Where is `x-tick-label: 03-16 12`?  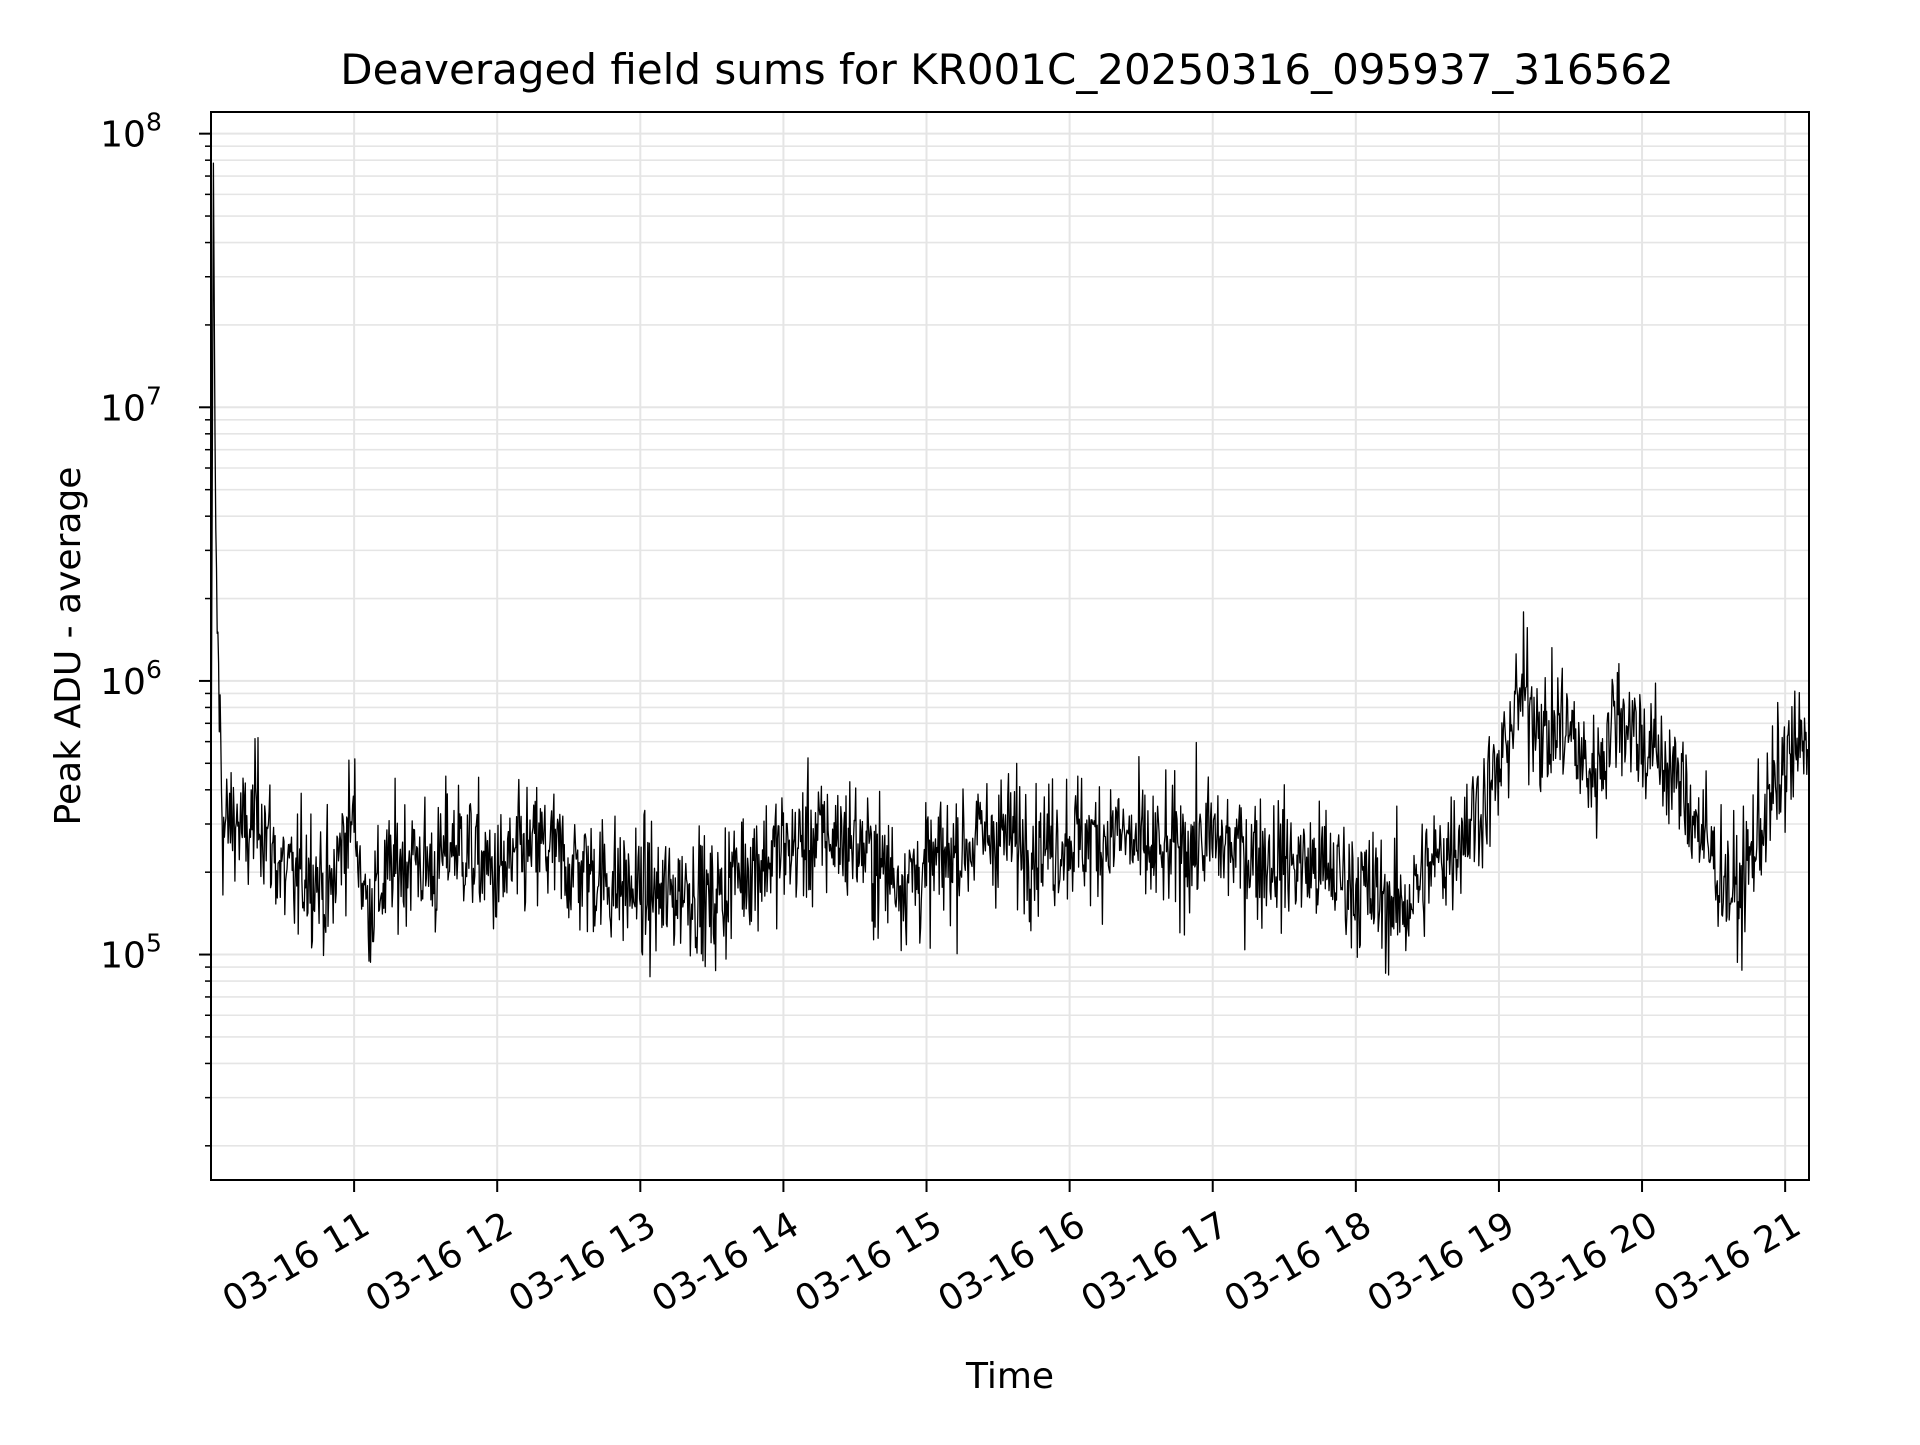
x-tick-label: 03-16 12 is located at coordinates (439, 1262).